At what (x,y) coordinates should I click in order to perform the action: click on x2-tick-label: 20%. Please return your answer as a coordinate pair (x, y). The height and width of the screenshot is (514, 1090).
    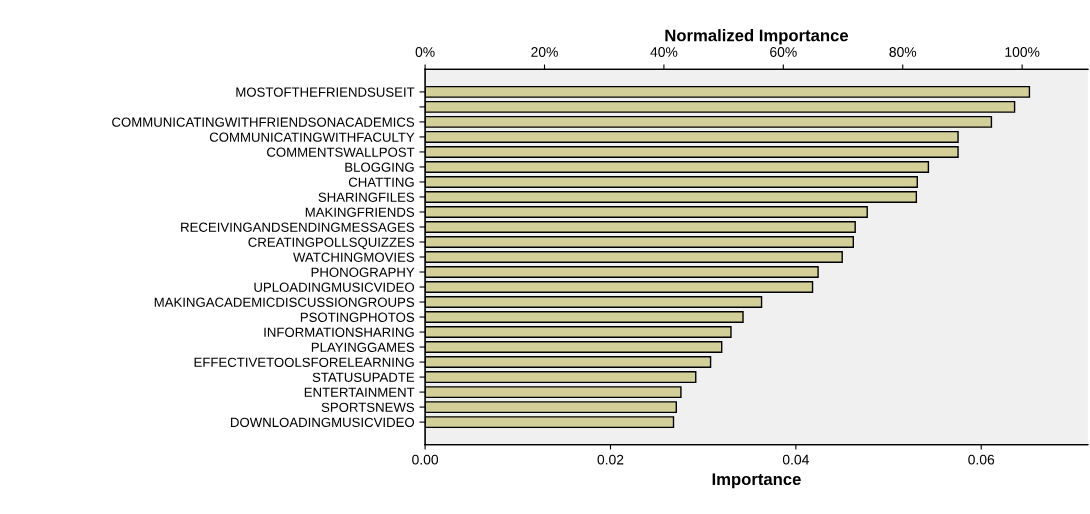
    Looking at the image, I should click on (544, 52).